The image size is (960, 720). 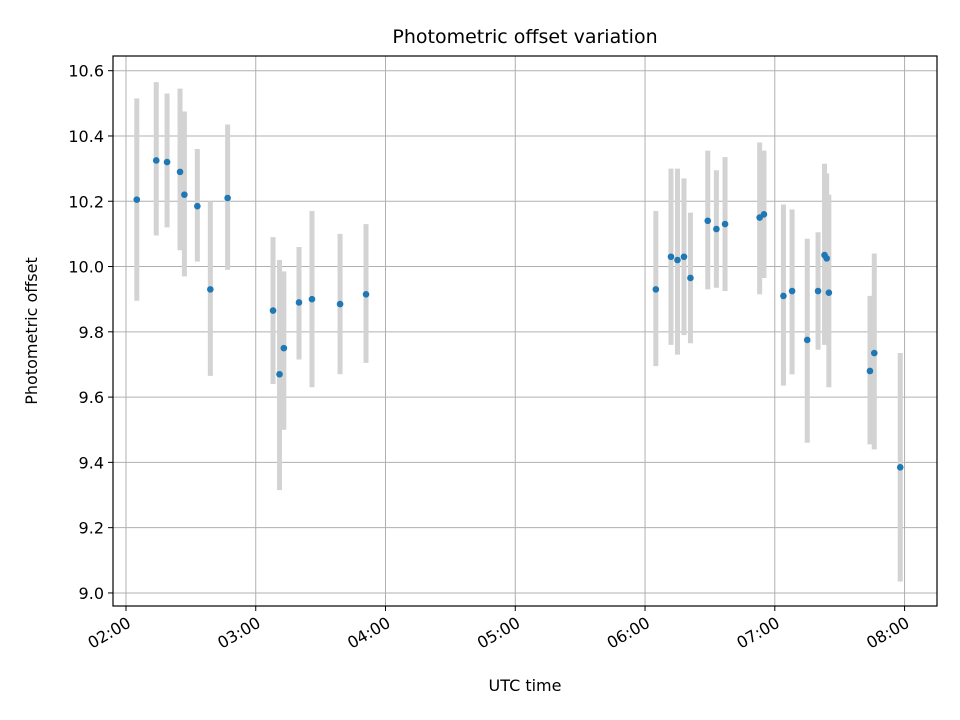 I want to click on y-tick-label: 10.0, so click(x=86, y=267).